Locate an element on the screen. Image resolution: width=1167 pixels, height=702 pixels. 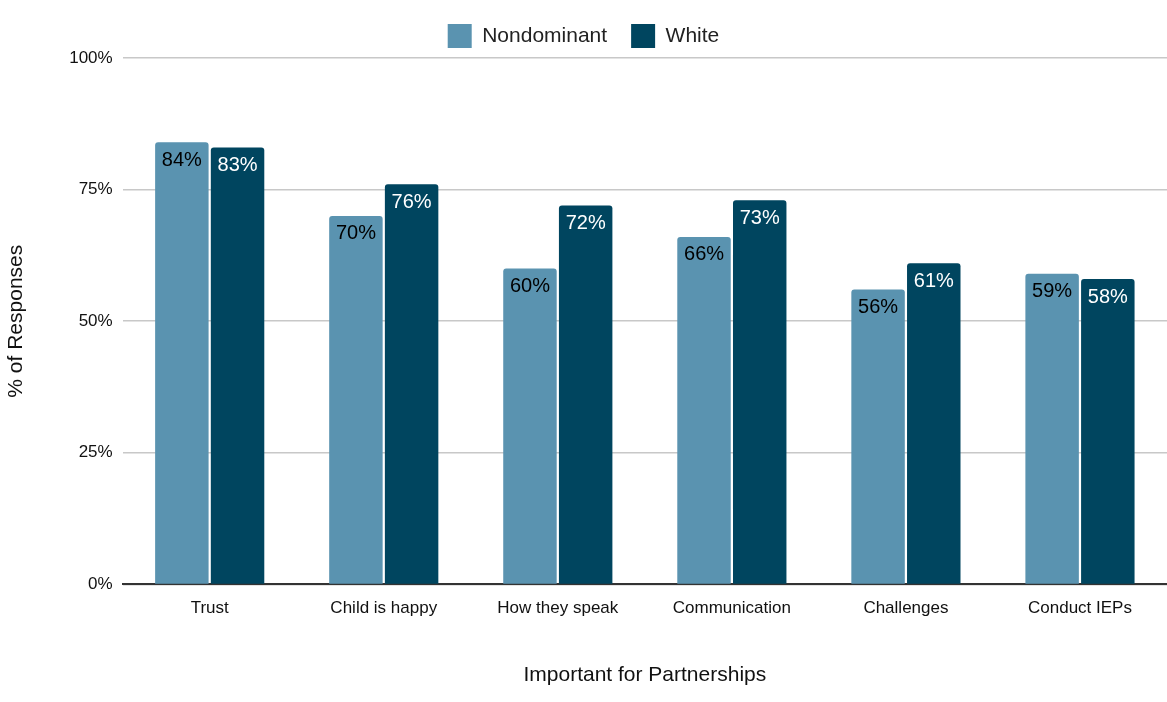
x-tick-label: Trust is located at coordinates (210, 608).